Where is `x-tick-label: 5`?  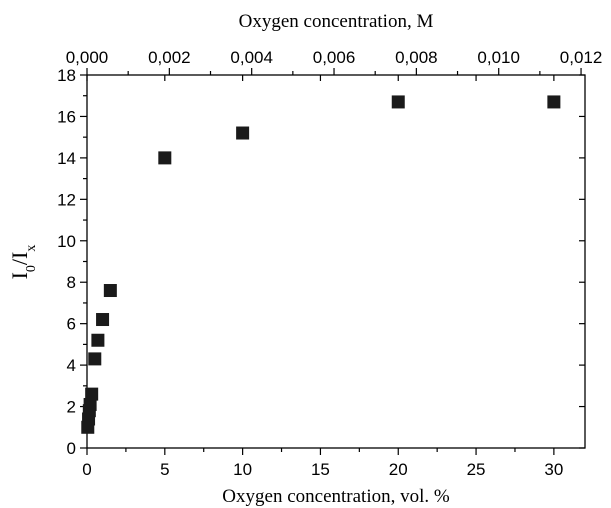 x-tick-label: 5 is located at coordinates (164, 469).